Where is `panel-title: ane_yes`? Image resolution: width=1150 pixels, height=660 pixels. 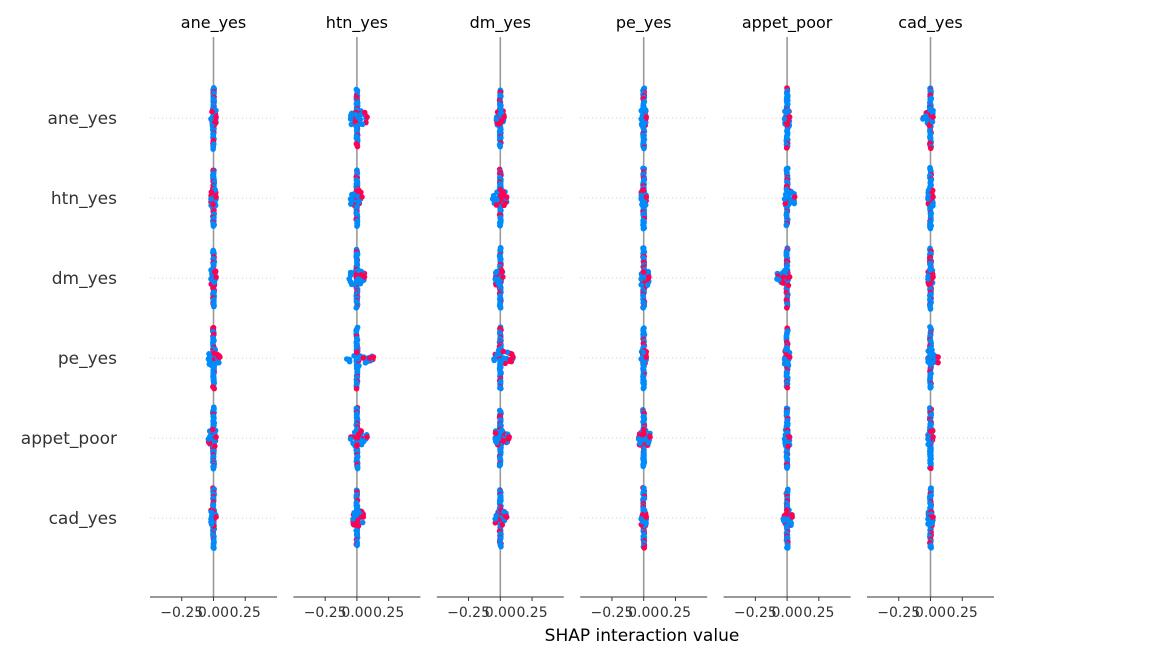 panel-title: ane_yes is located at coordinates (213, 23).